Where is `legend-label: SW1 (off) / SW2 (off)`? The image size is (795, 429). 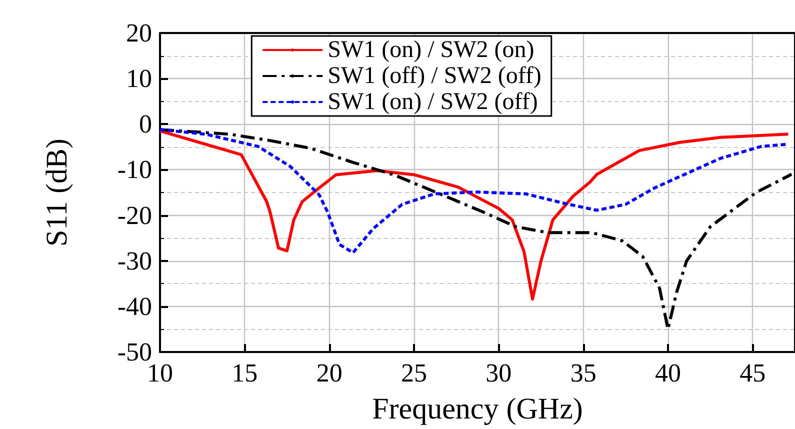 legend-label: SW1 (off) / SW2 (off) is located at coordinates (435, 76).